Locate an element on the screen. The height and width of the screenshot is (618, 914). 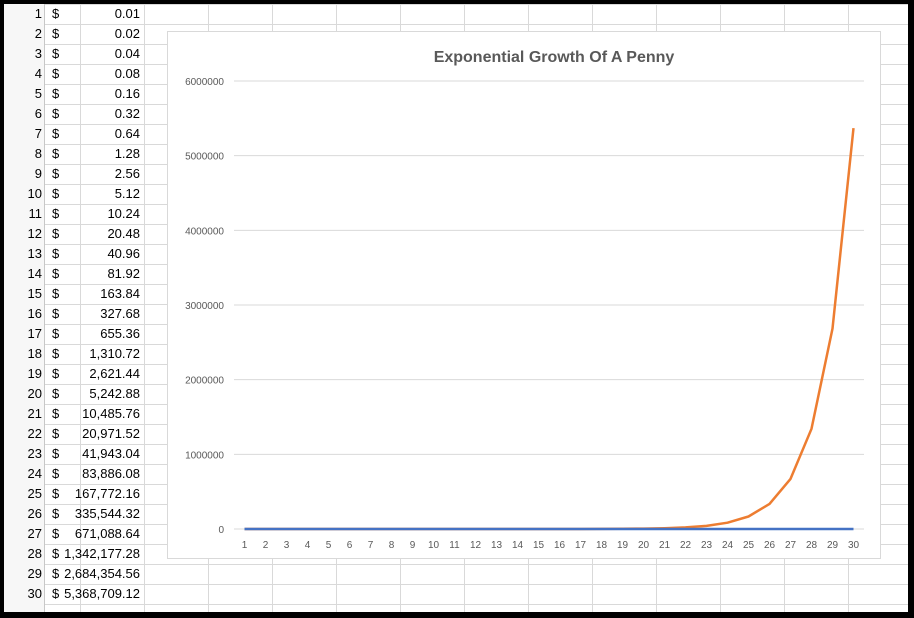
table-row: 22 $20,971.52 is located at coordinates (74, 434).